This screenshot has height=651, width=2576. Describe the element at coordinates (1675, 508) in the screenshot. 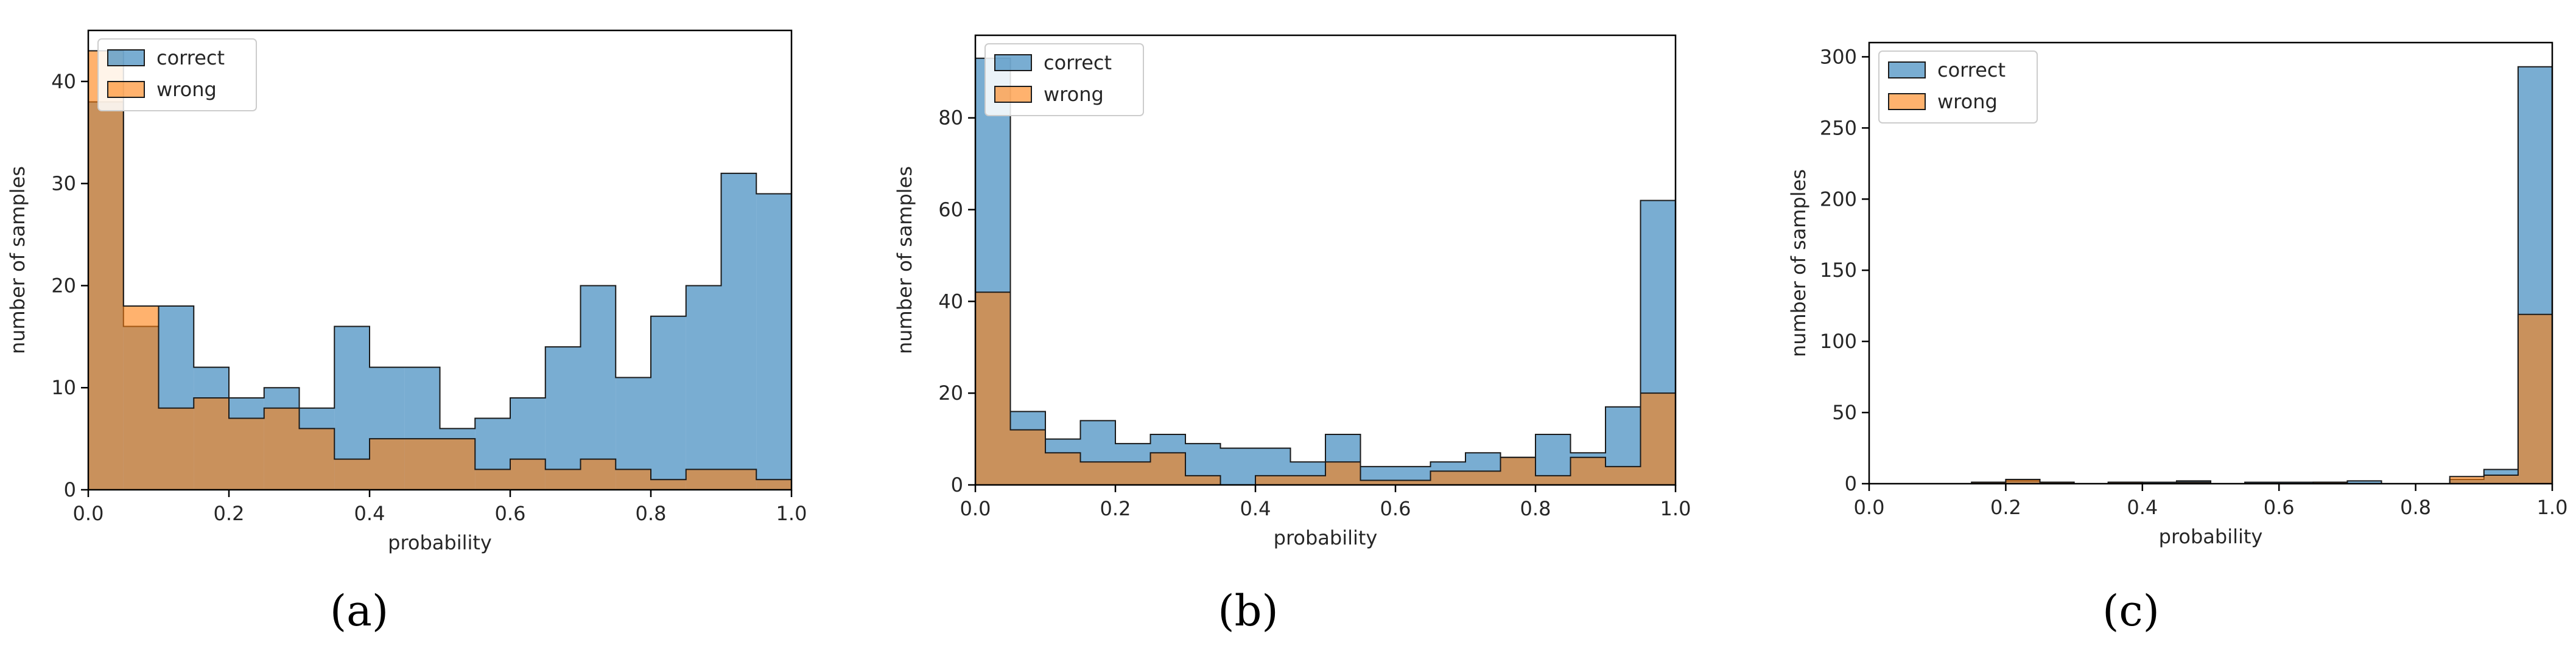

I see `x-tick-label: 1.0` at that location.